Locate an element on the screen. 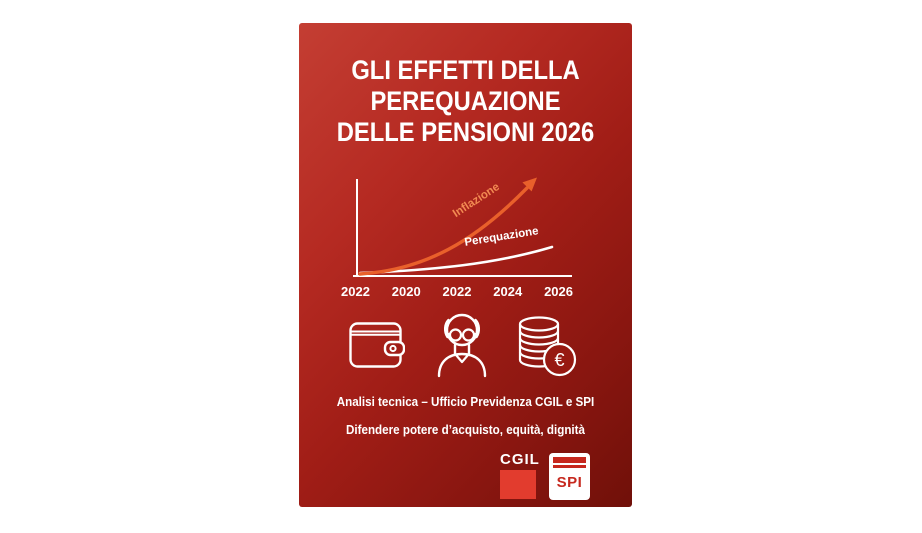  title-line-1: GLI EFFETTI DELLA is located at coordinates (465, 70).